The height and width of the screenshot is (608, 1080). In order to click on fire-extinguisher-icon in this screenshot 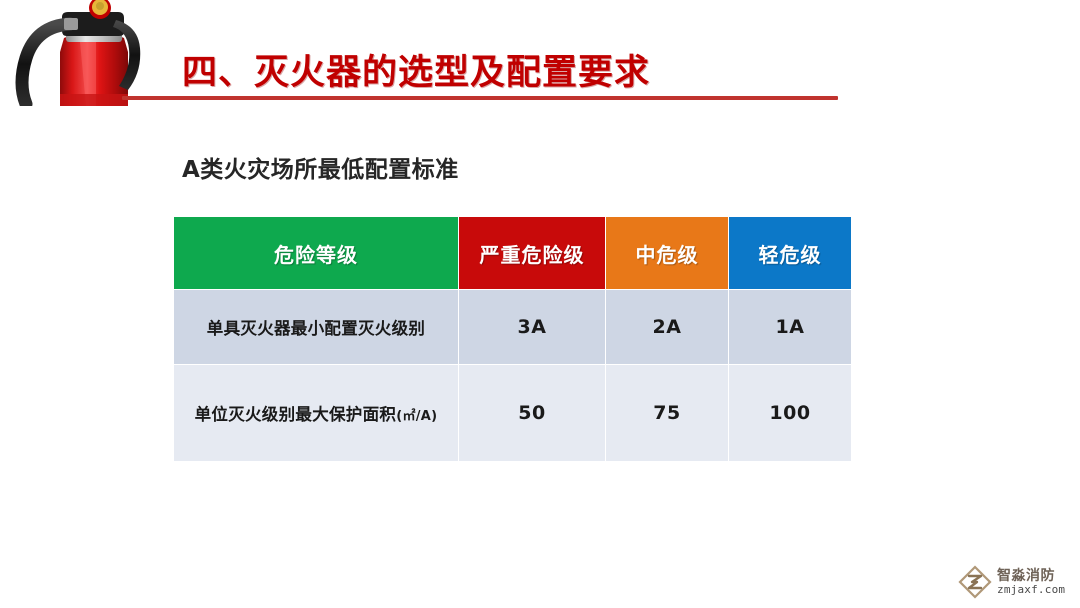, I will do `click(93, 55)`.